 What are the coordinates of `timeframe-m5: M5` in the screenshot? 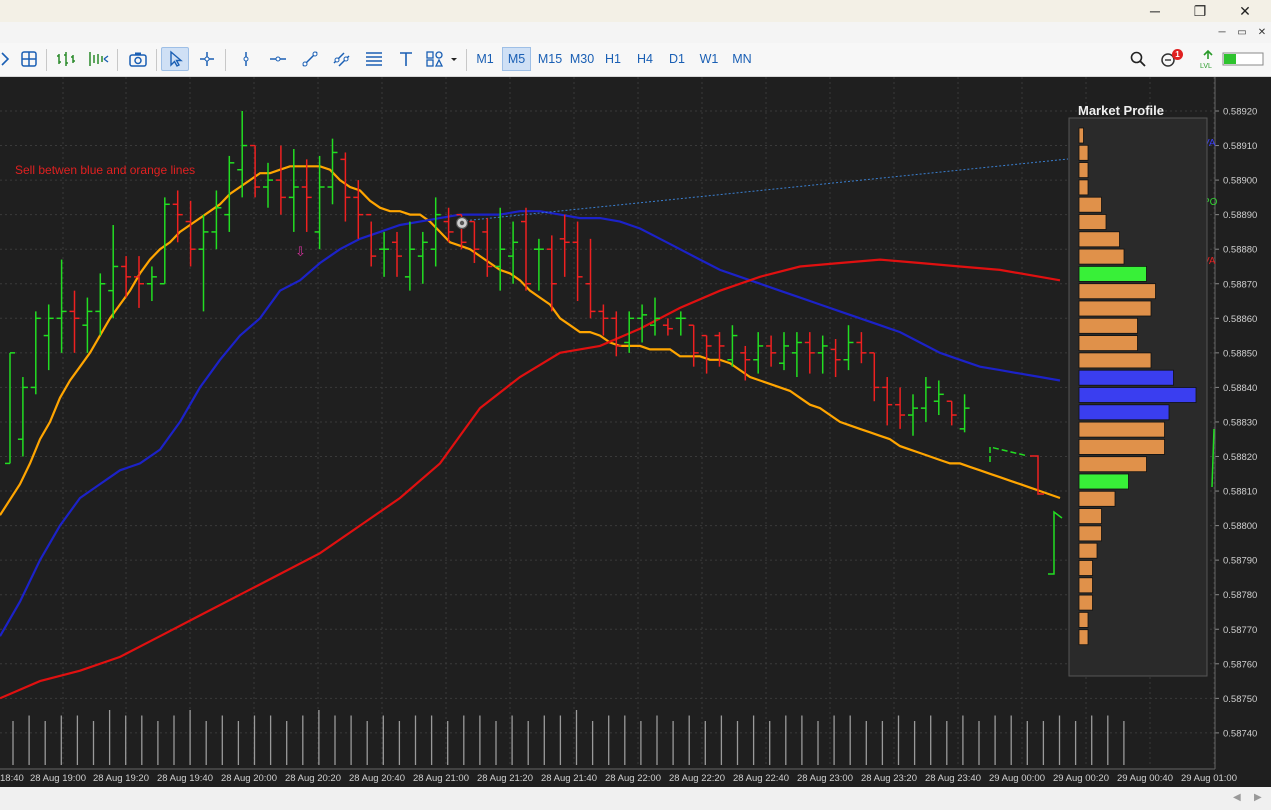 It's located at (516, 59).